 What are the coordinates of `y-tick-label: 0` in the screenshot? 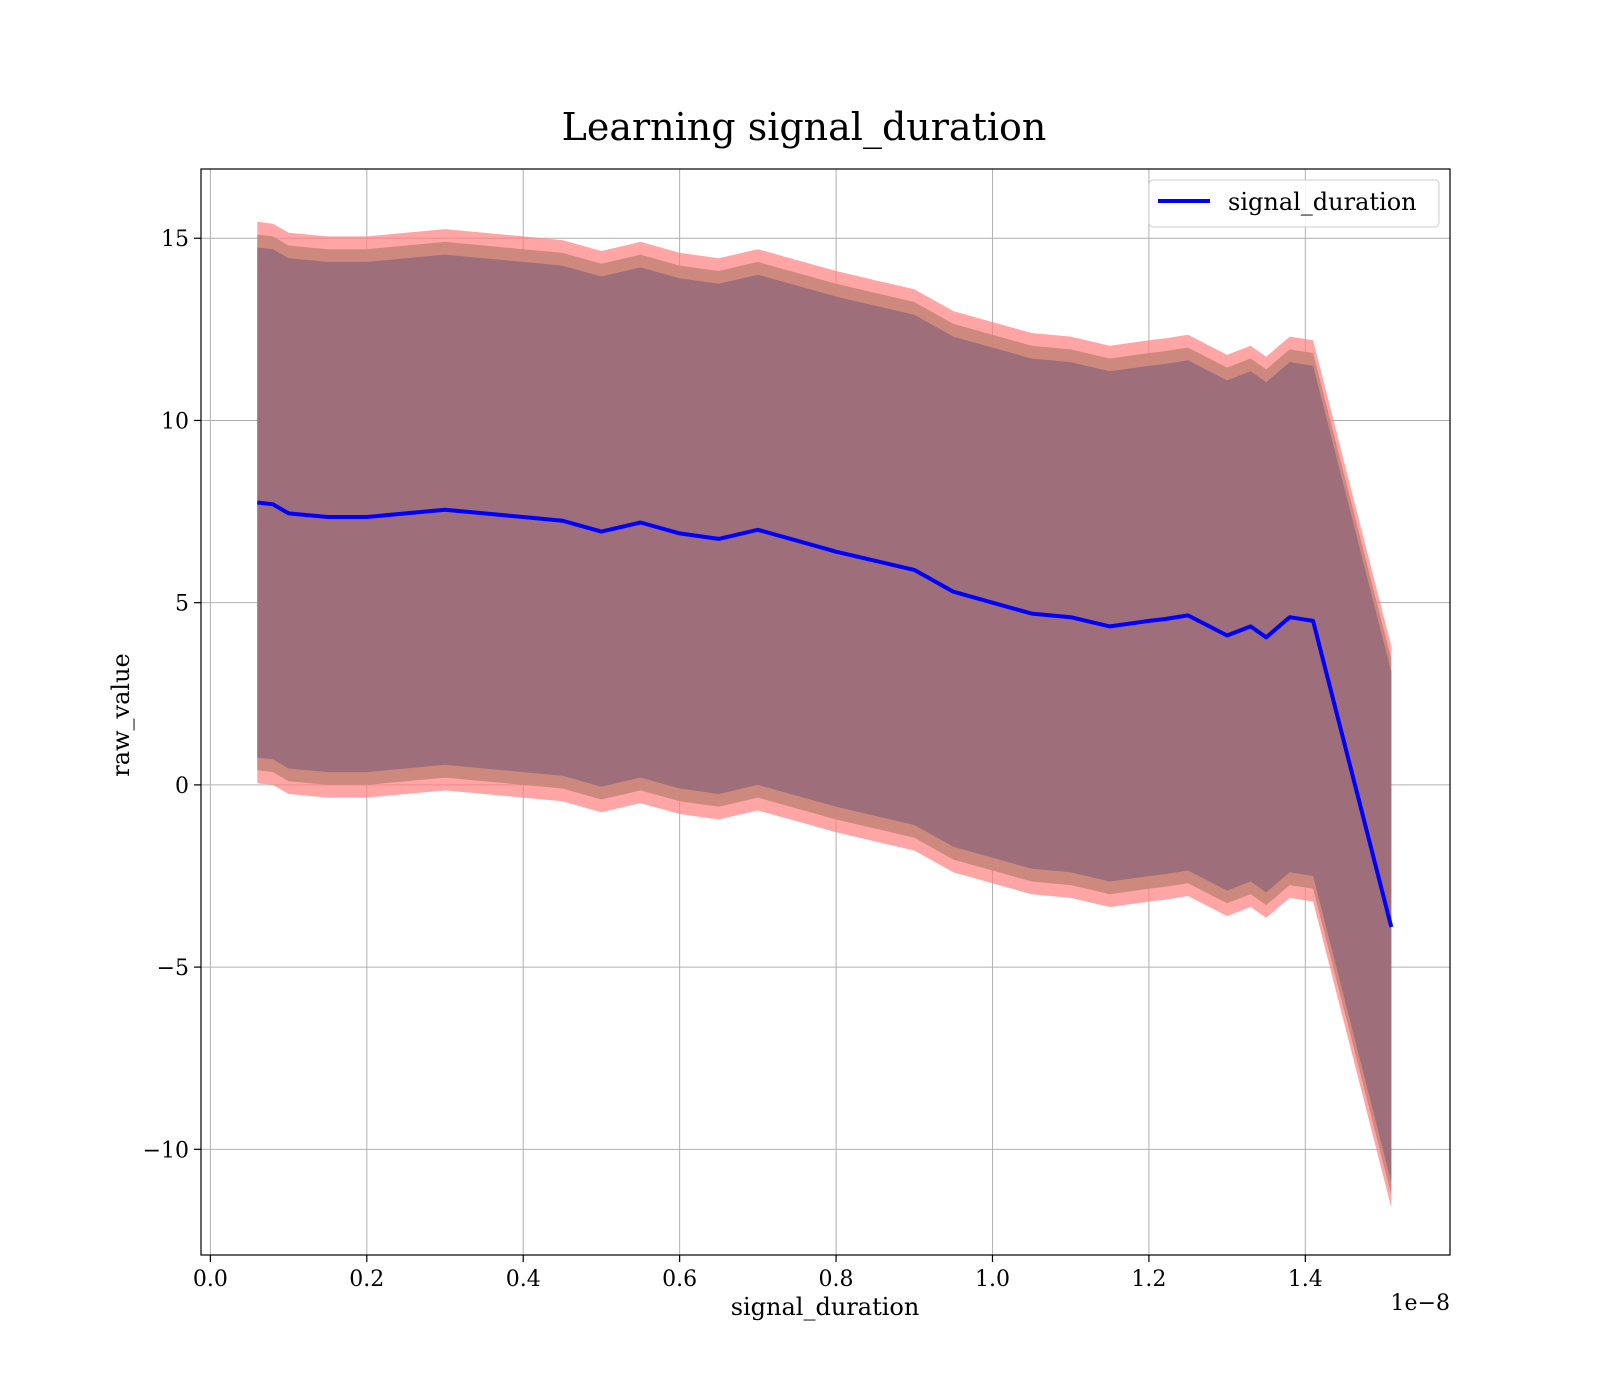 It's located at (182, 786).